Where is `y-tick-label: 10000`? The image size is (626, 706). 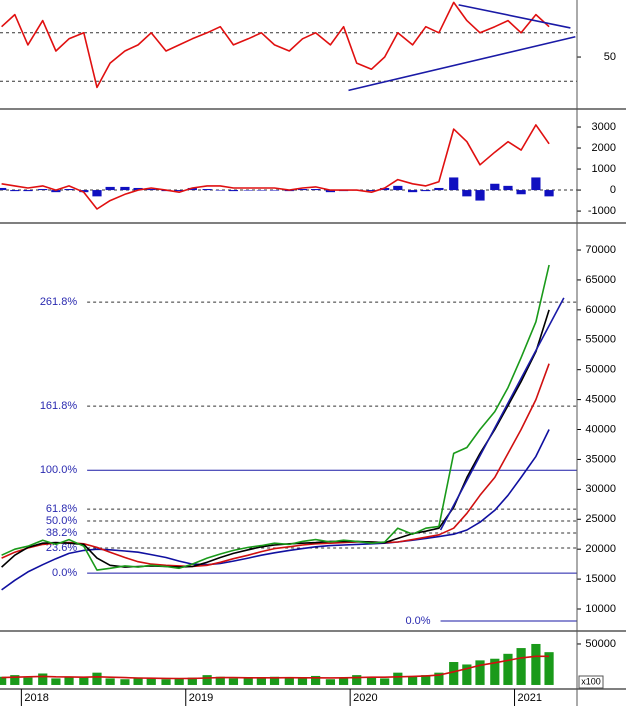
y-tick-label: 10000 is located at coordinates (600, 609).